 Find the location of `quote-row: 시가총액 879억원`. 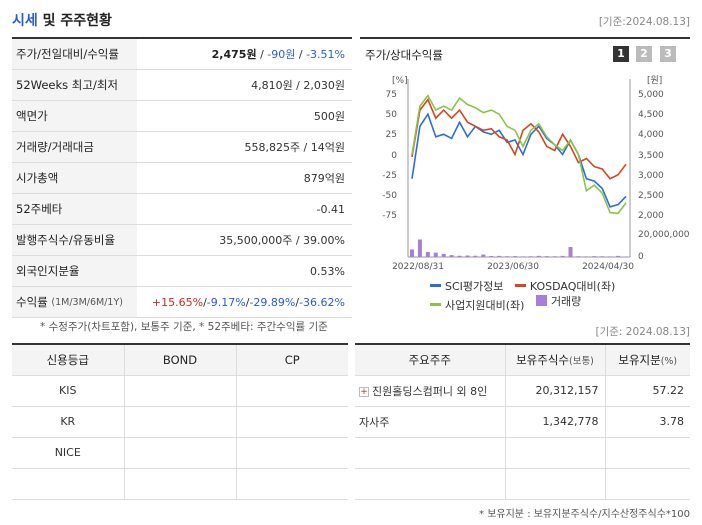

quote-row: 시가총액 879억원 is located at coordinates (182, 178).